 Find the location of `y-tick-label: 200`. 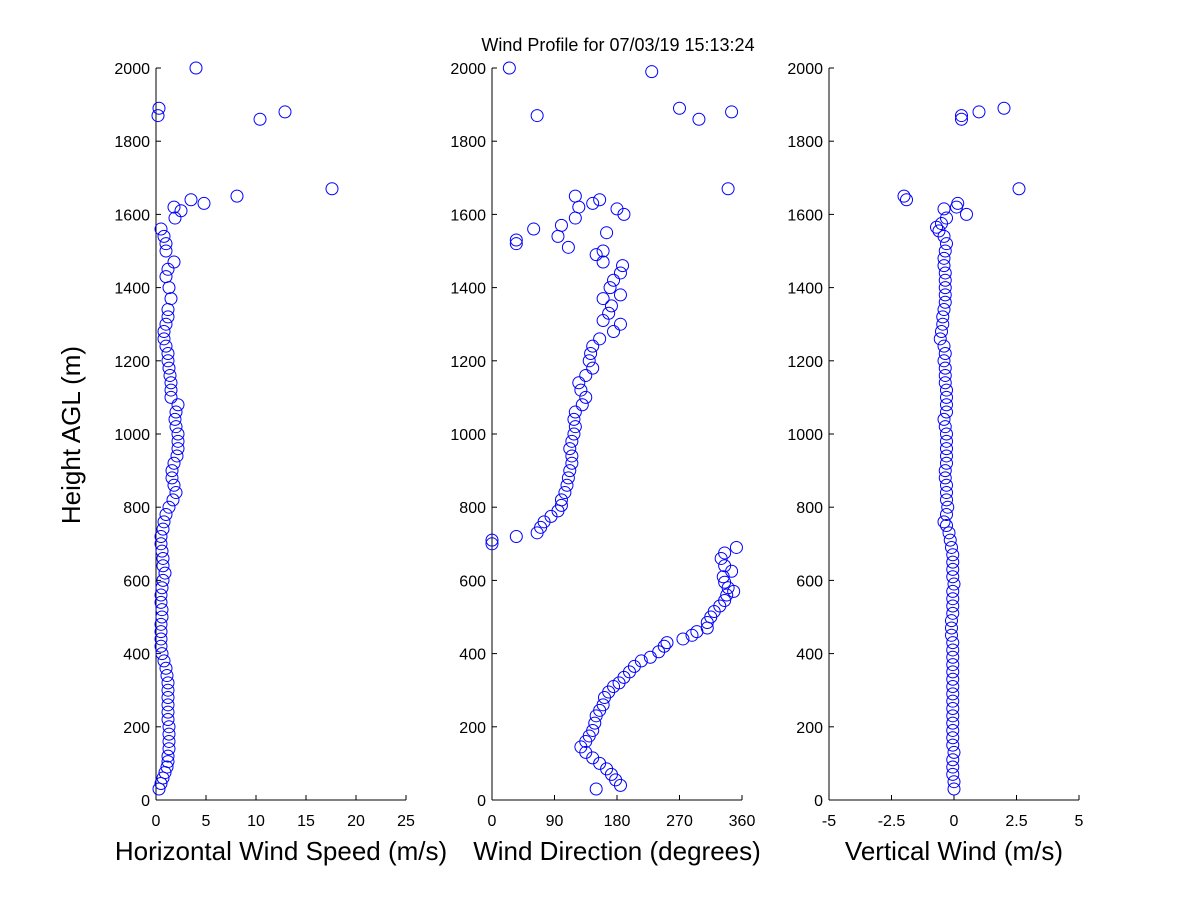

y-tick-label: 200 is located at coordinates (136, 728).